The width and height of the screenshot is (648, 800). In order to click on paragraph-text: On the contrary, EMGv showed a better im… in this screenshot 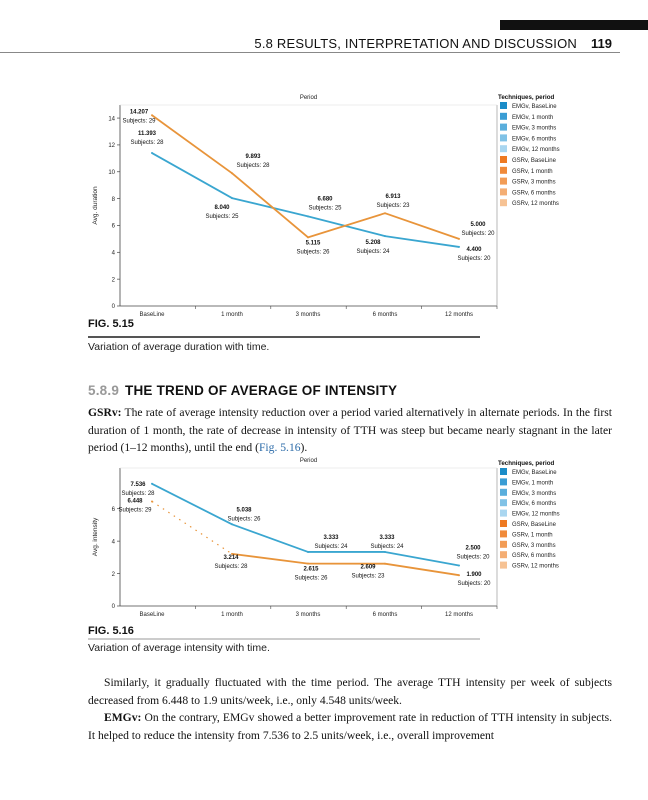, I will do `click(350, 726)`.